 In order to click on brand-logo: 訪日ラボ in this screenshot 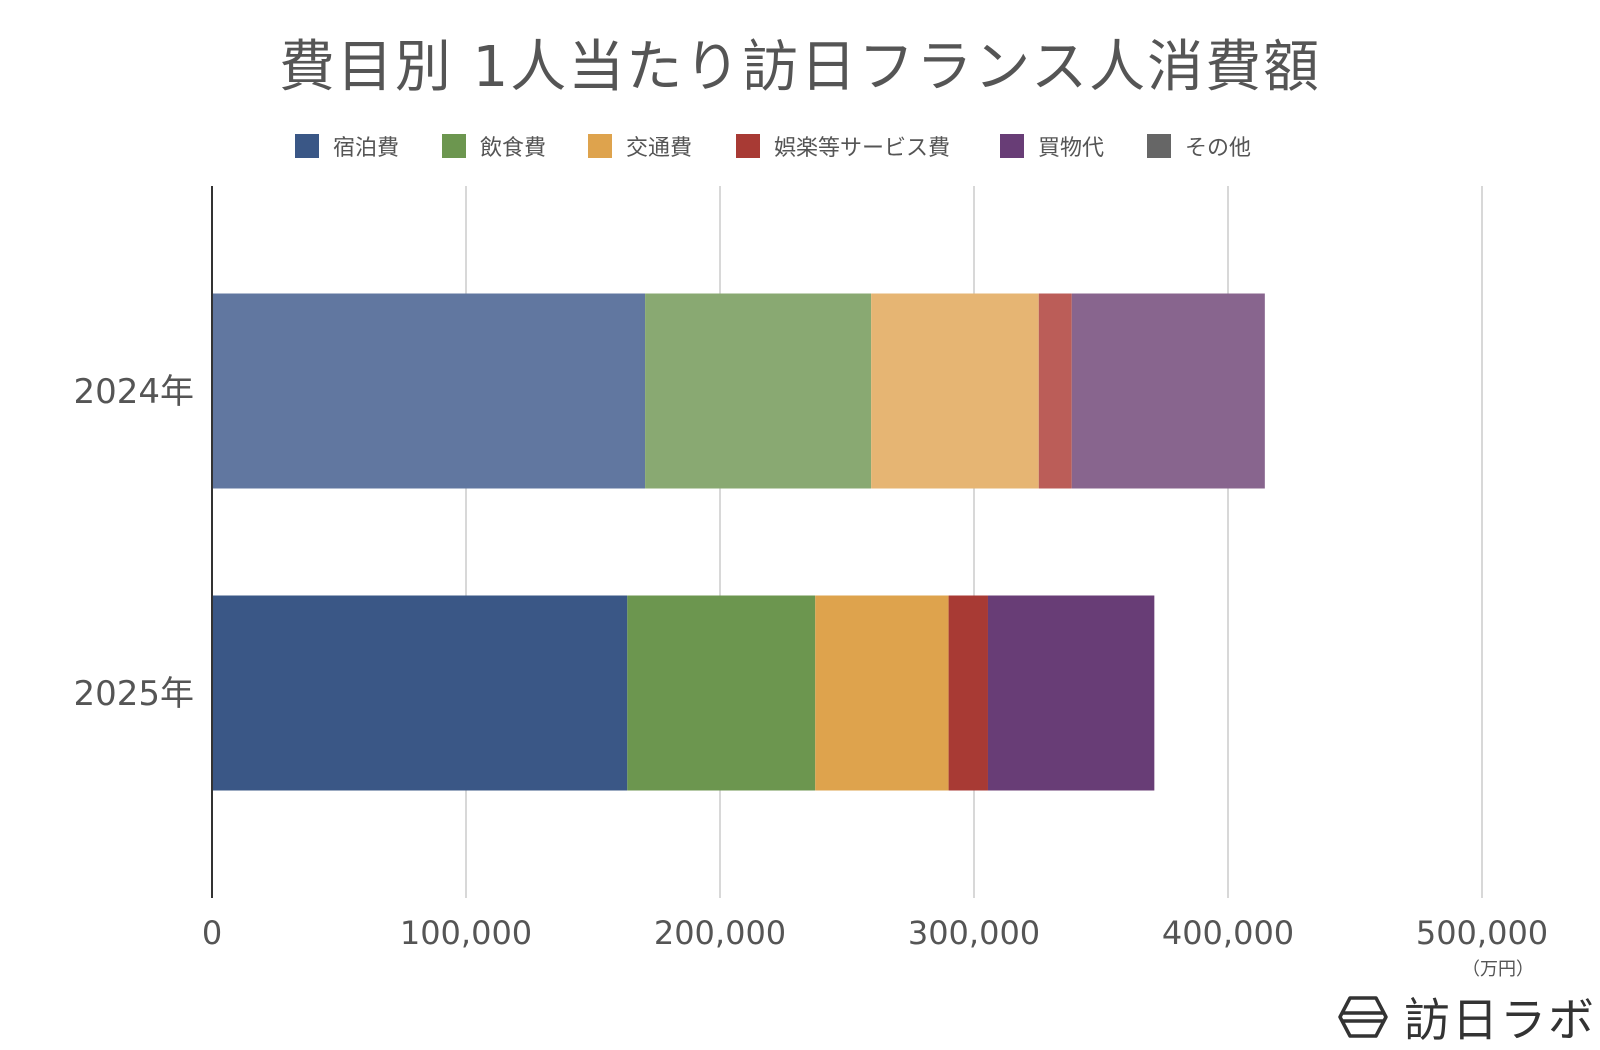, I will do `click(1467, 1018)`.